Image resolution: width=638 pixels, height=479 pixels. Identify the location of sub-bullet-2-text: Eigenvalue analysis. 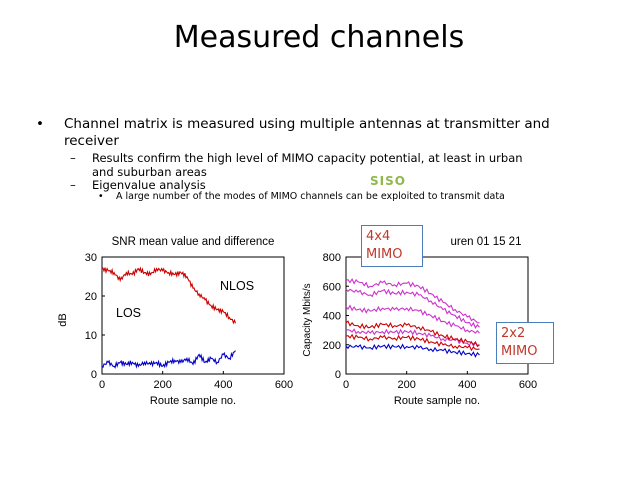
(149, 185).